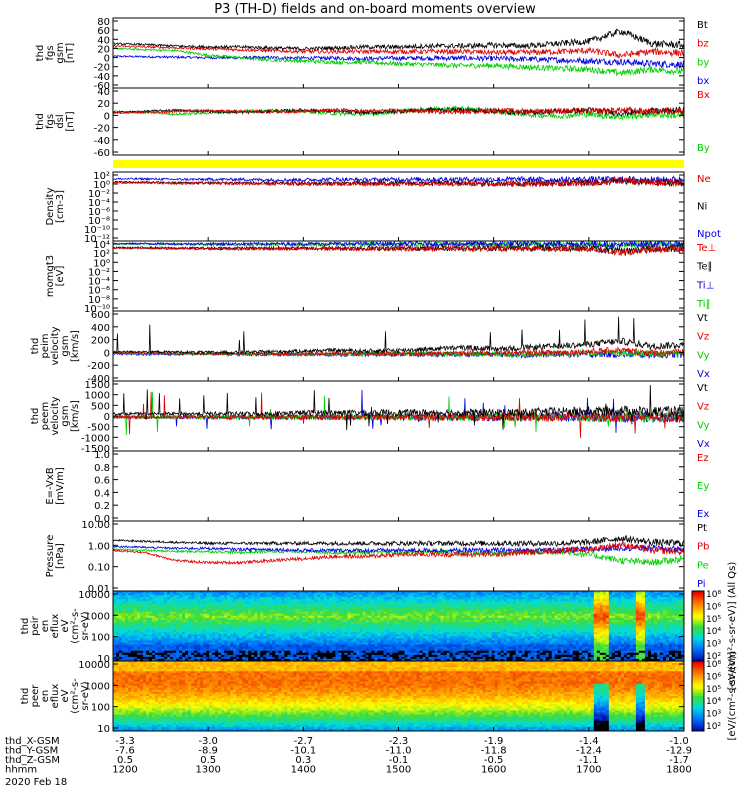 This screenshot has height=800, width=750. What do you see at coordinates (102, 77) in the screenshot?
I see `y-tick-label: -40` at bounding box center [102, 77].